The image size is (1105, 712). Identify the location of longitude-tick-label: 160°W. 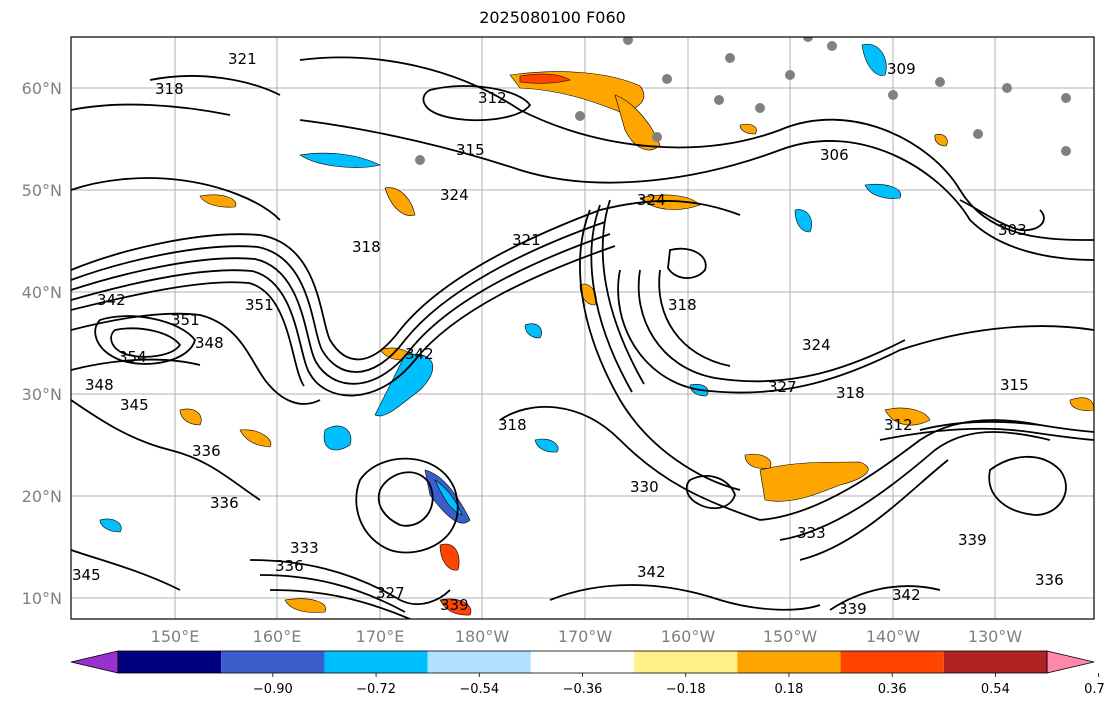
(688, 636).